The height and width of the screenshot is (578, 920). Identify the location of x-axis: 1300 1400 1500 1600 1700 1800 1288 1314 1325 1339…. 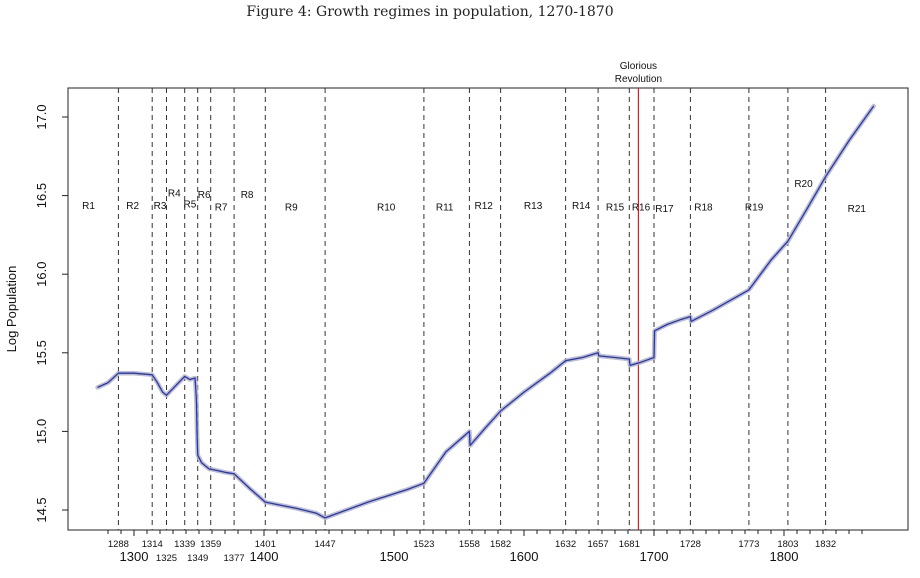
(485, 547).